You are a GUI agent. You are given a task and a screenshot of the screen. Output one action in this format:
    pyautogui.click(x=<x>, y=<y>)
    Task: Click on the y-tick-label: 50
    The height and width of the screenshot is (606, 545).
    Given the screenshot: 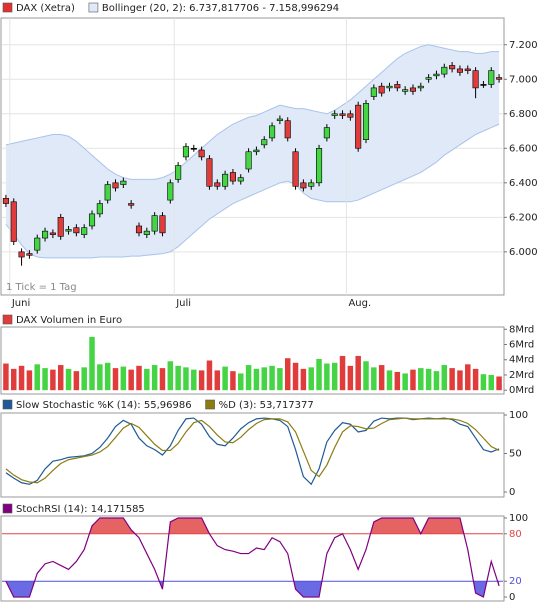 What is the action you would take?
    pyautogui.click(x=515, y=453)
    